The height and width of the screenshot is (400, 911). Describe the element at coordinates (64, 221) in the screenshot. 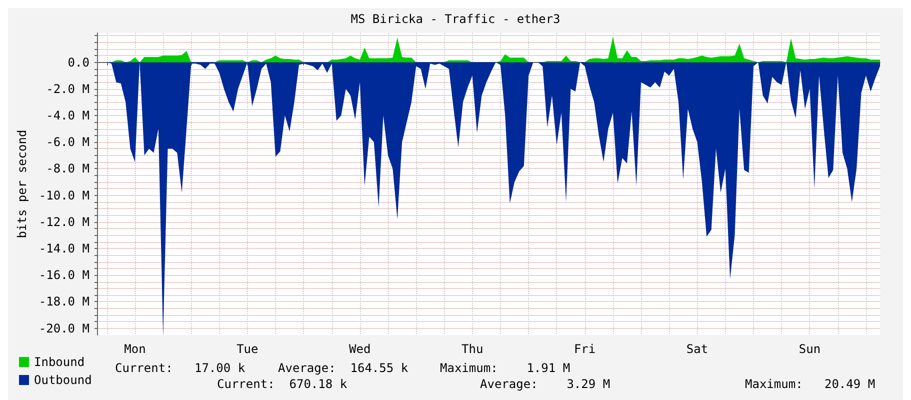

I see `y-tick-label: -12.0 M` at that location.